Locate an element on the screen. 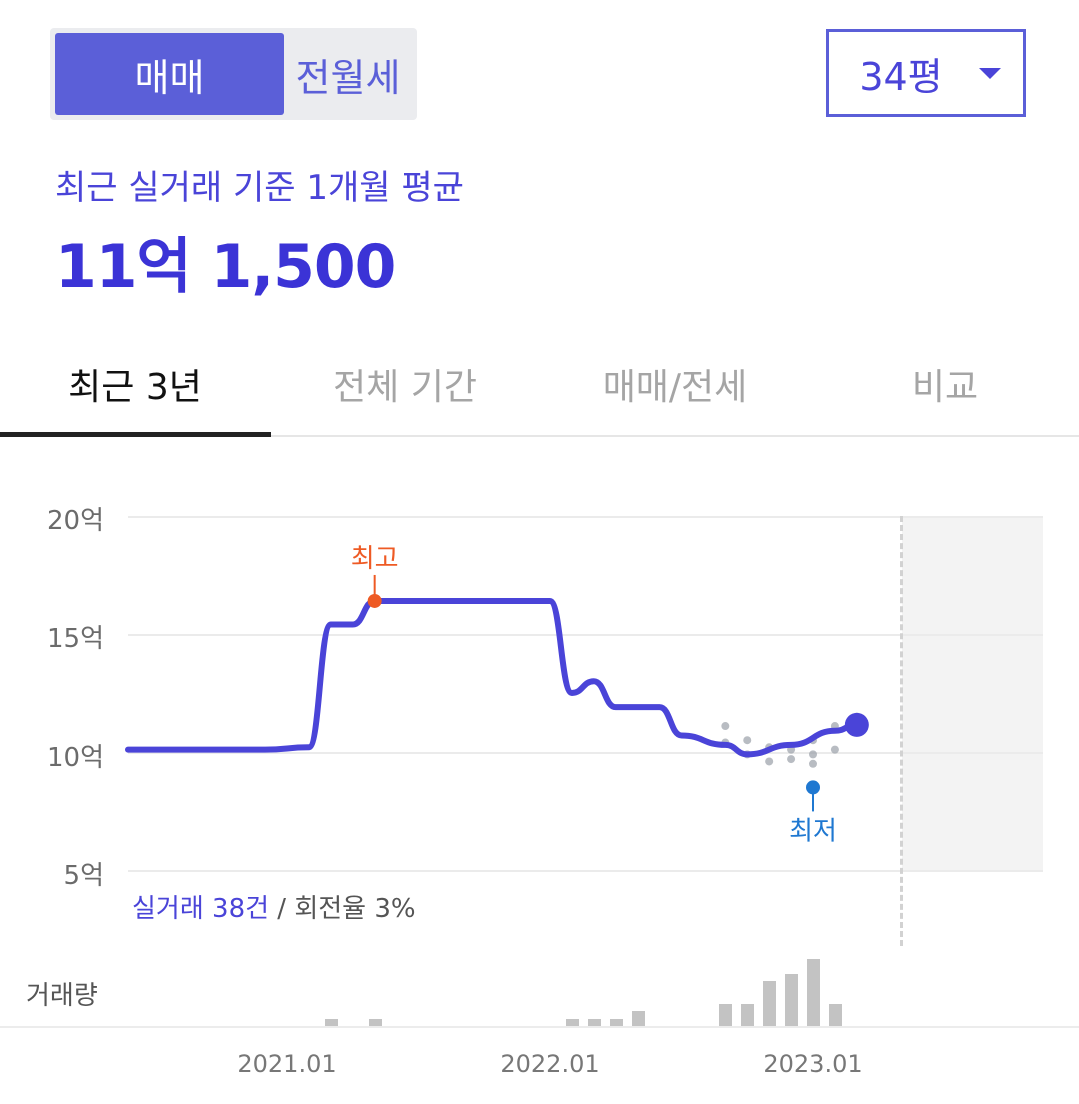 Image resolution: width=1079 pixels, height=1104 pixels. size-selected-label: 34평 is located at coordinates (901, 76).